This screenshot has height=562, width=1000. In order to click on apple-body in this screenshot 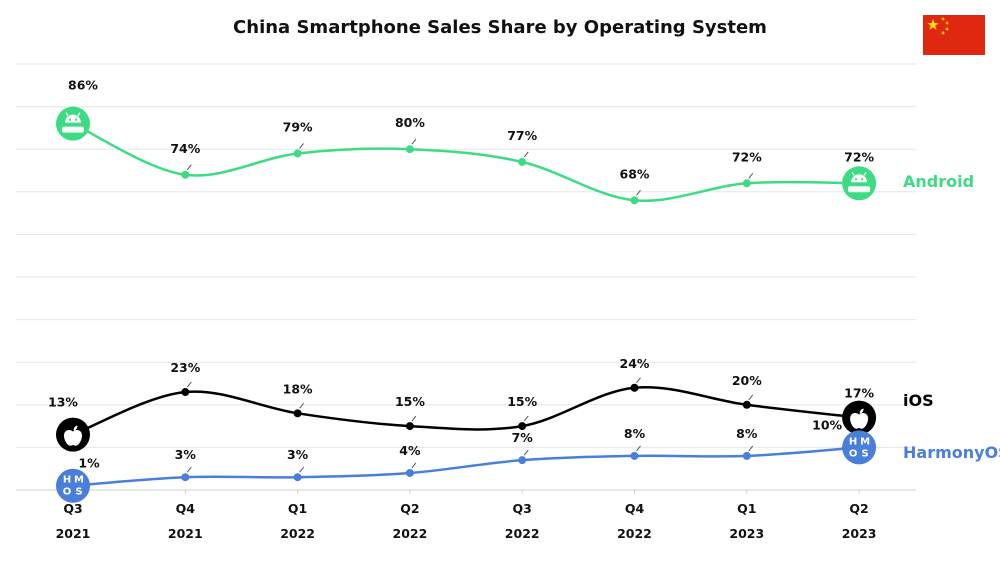, I will do `click(859, 420)`.